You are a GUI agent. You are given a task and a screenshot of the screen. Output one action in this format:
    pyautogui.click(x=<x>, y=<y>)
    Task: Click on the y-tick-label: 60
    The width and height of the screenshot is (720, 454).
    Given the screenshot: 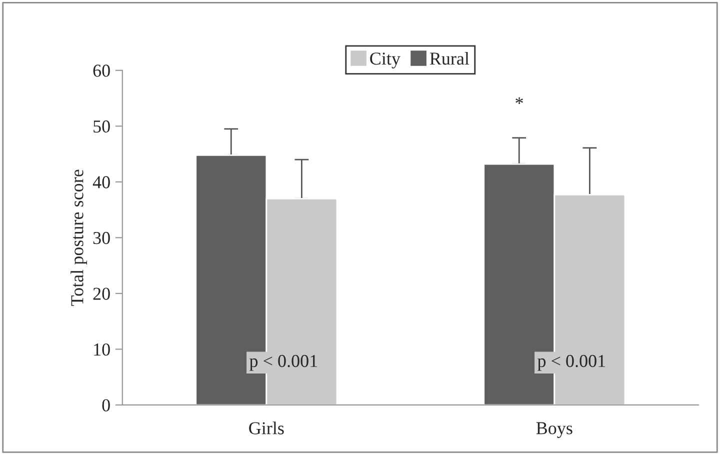 What is the action you would take?
    pyautogui.click(x=101, y=70)
    